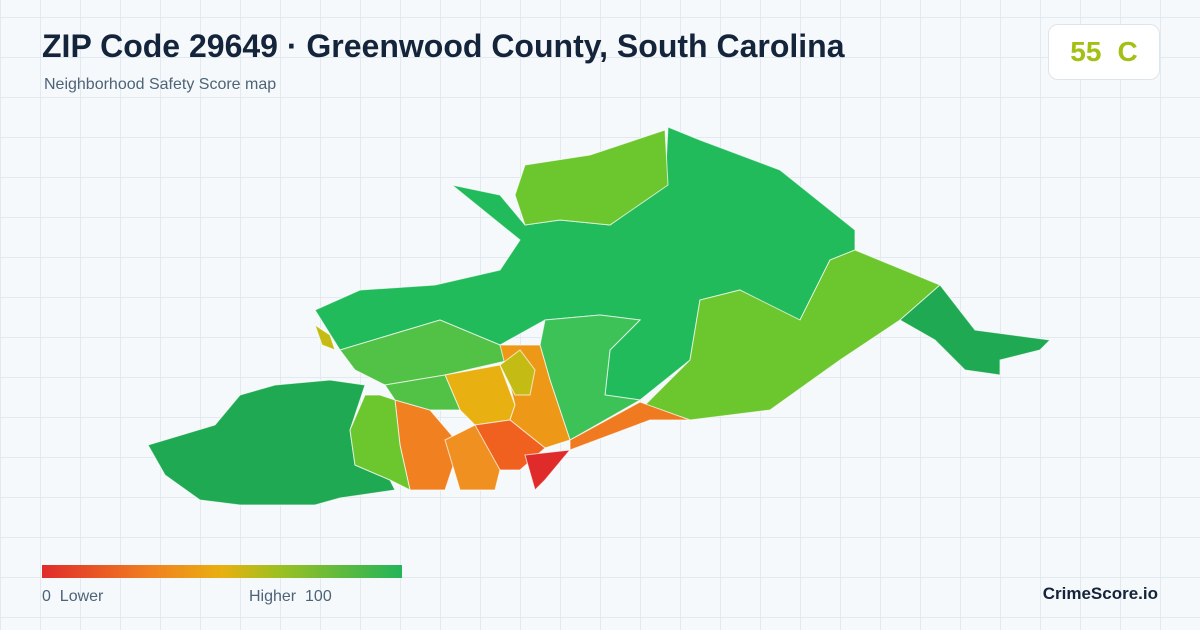  Describe the element at coordinates (318, 596) in the screenshot. I see `legend-max-value: 100` at that location.